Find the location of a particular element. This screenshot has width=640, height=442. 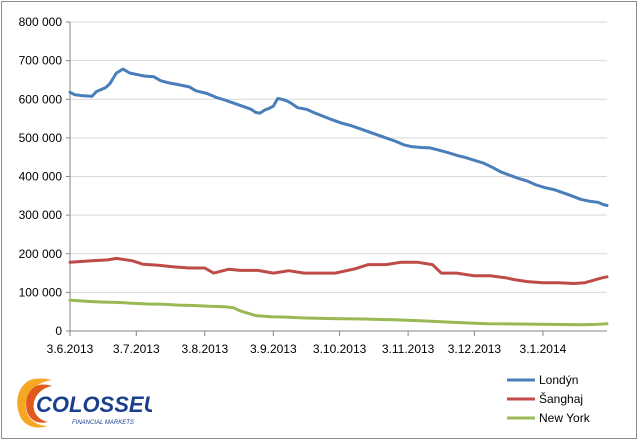

series-line-sanghaj is located at coordinates (338, 270).